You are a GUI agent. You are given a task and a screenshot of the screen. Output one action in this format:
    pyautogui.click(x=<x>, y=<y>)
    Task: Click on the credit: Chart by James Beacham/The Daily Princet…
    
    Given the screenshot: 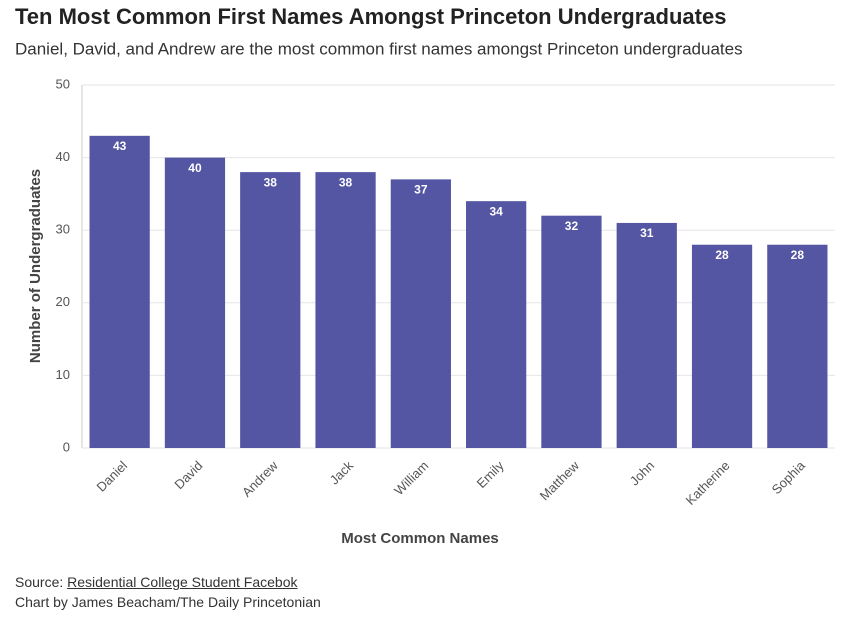 What is the action you would take?
    pyautogui.click(x=168, y=602)
    